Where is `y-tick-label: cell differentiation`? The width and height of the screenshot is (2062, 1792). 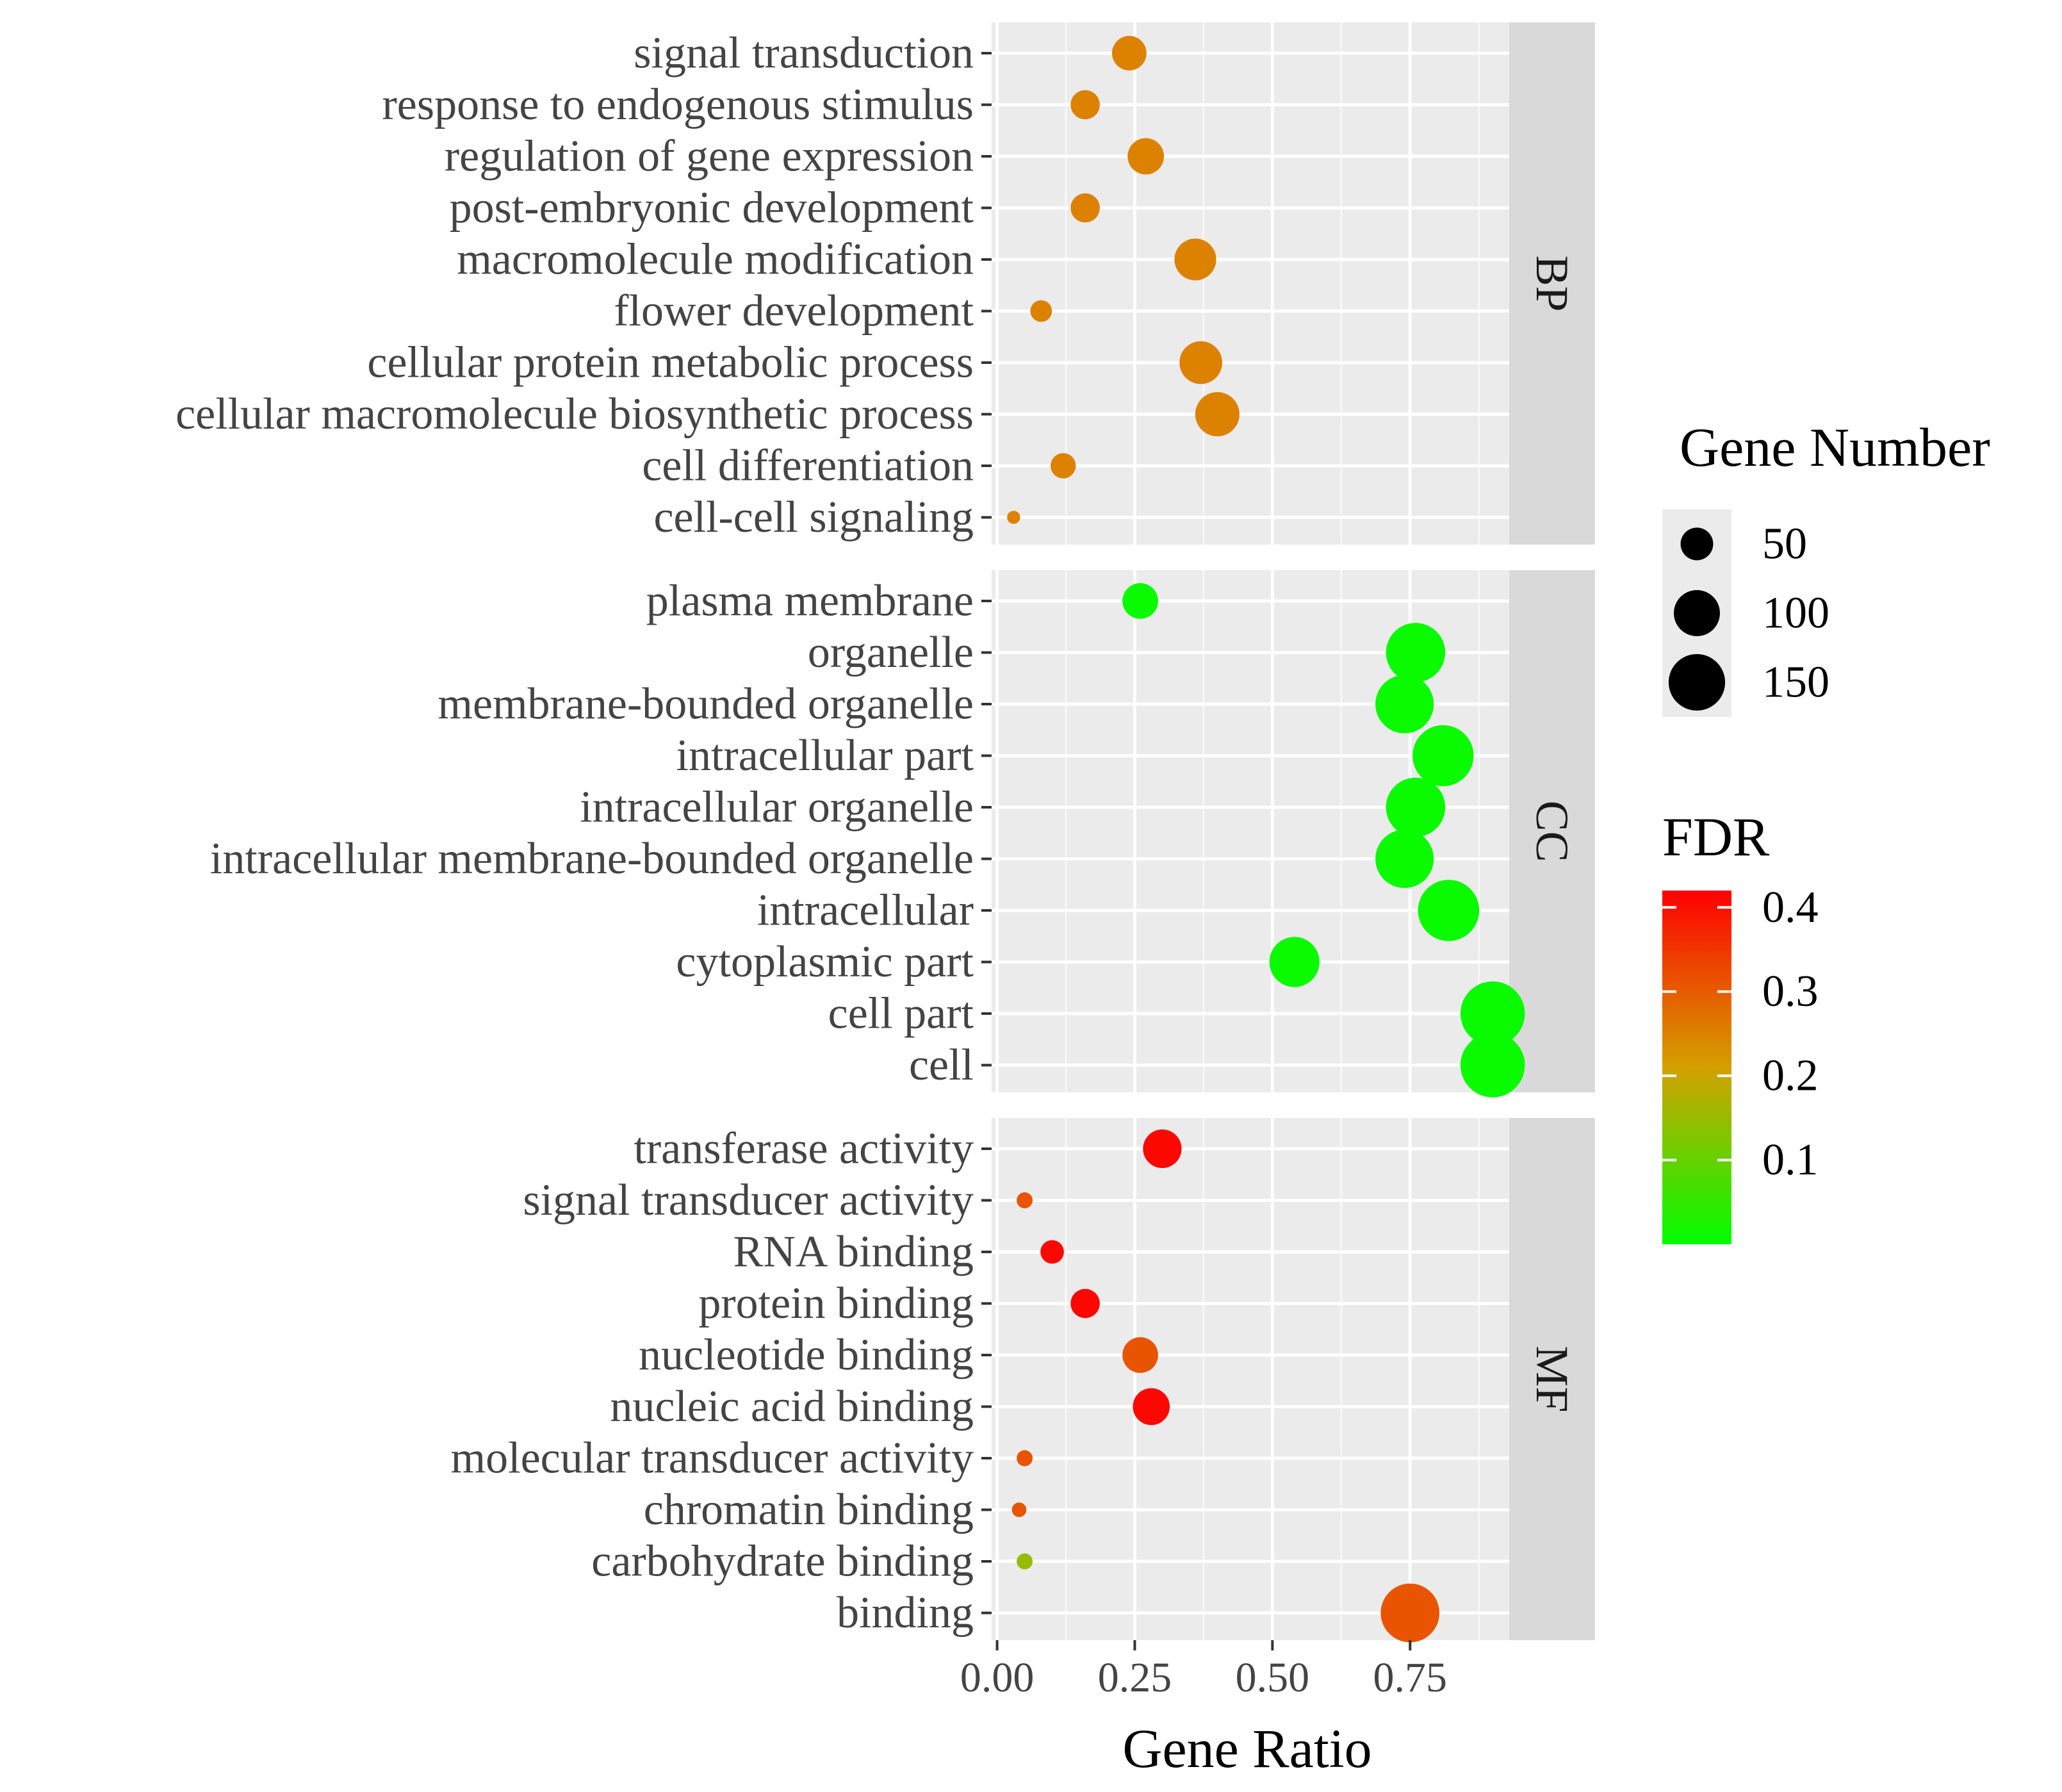
y-tick-label: cell differentiation is located at coordinates (808, 466).